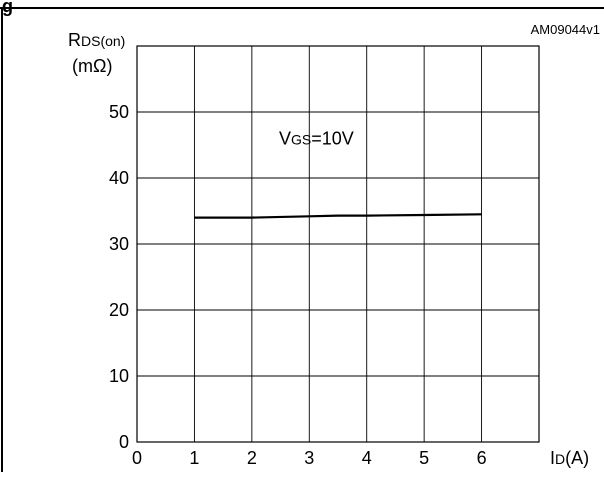 Image resolution: width=604 pixels, height=477 pixels. What do you see at coordinates (119, 112) in the screenshot?
I see `y-tick-label: 50` at bounding box center [119, 112].